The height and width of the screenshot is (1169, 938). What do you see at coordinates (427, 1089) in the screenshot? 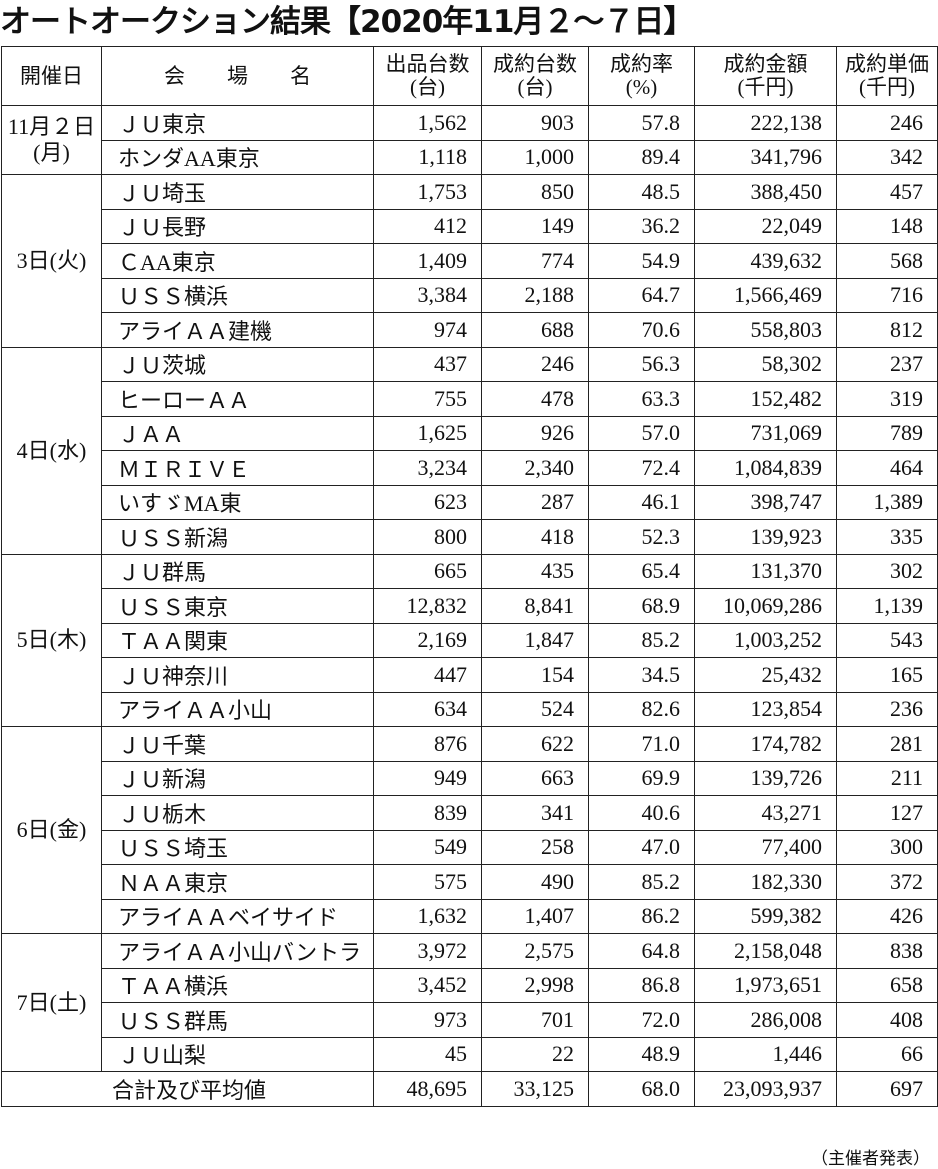
I see `total-listed: 48,695` at bounding box center [427, 1089].